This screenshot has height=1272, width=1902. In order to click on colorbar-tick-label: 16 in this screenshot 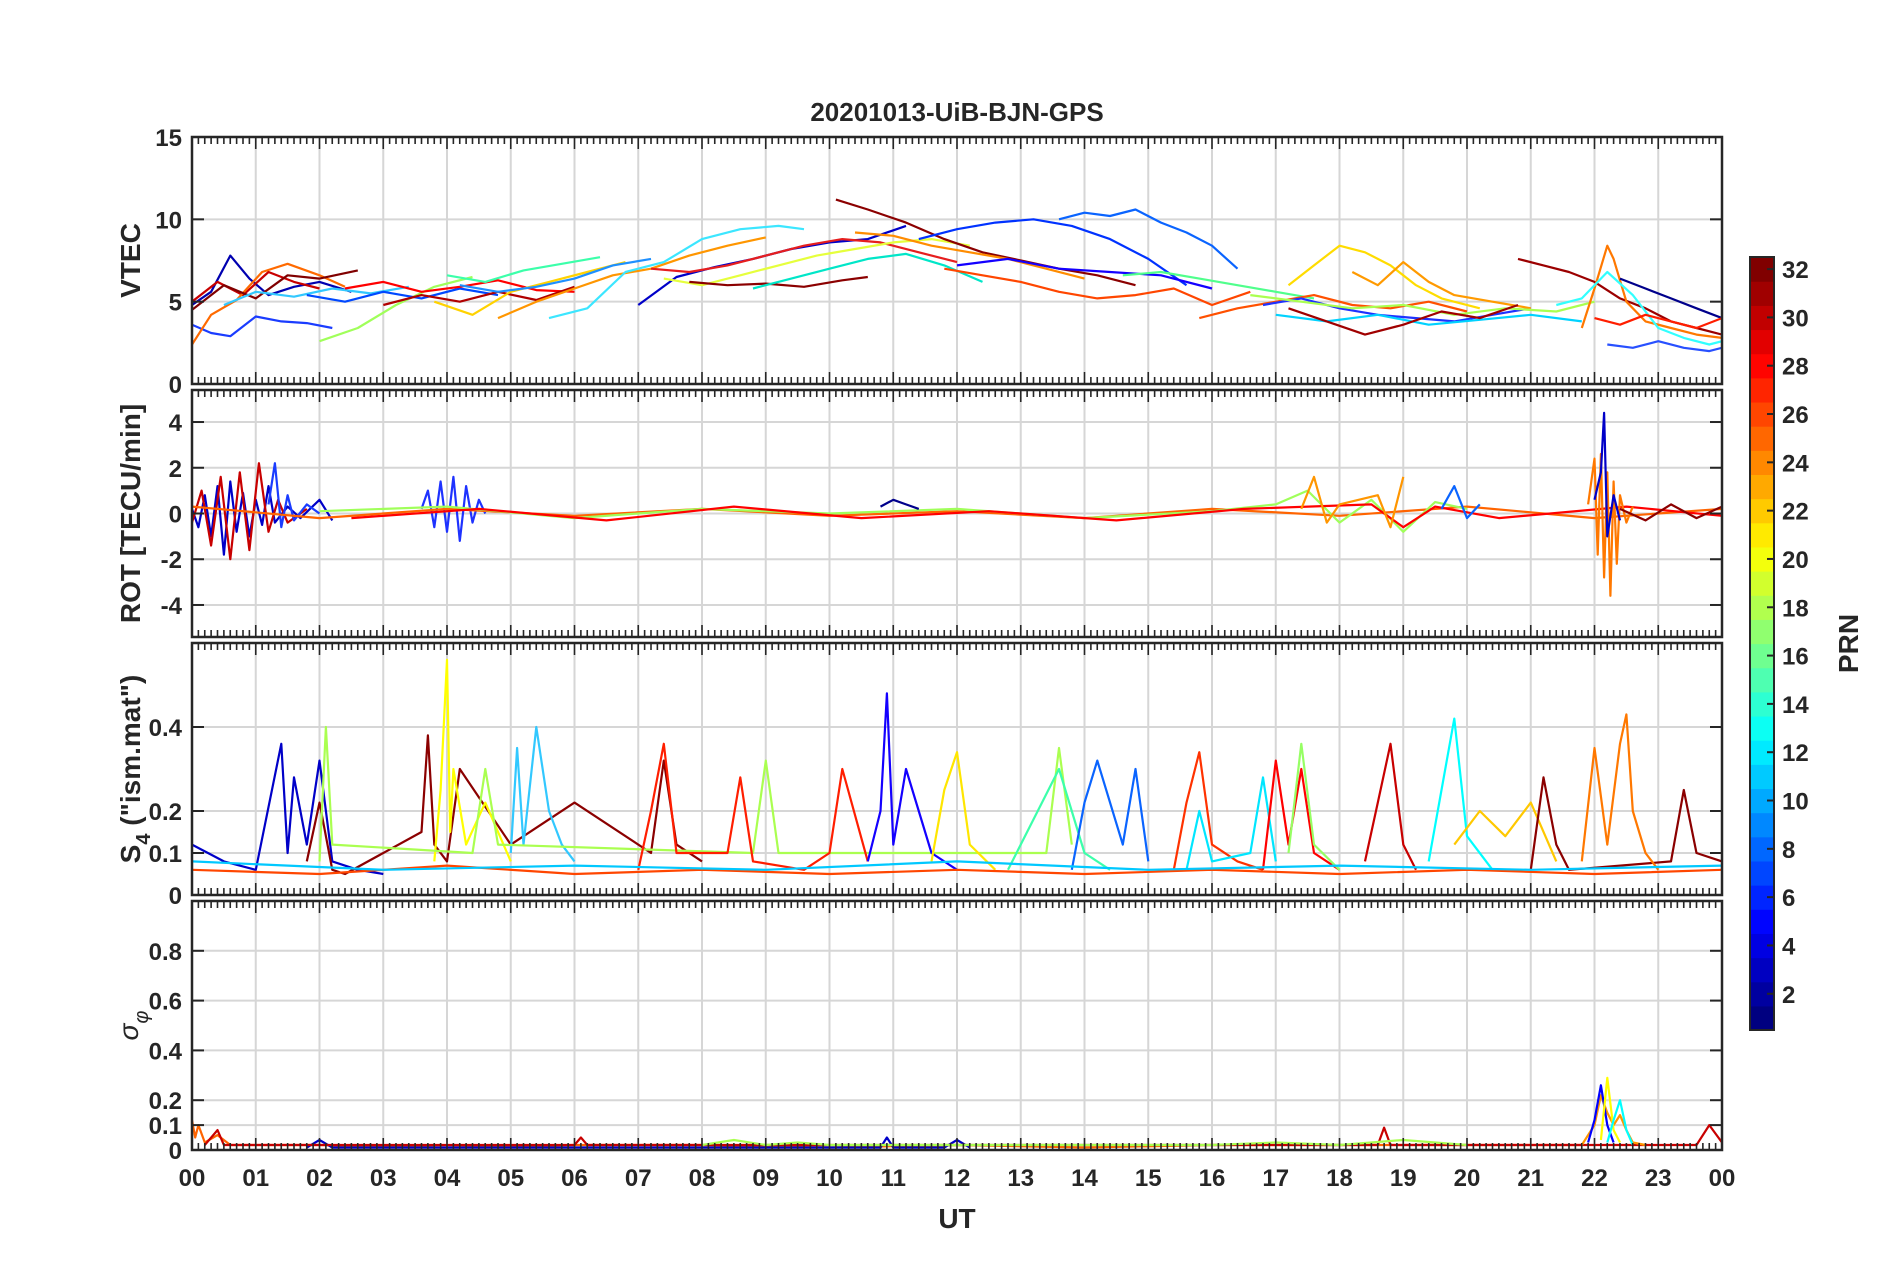, I will do `click(1795, 657)`.